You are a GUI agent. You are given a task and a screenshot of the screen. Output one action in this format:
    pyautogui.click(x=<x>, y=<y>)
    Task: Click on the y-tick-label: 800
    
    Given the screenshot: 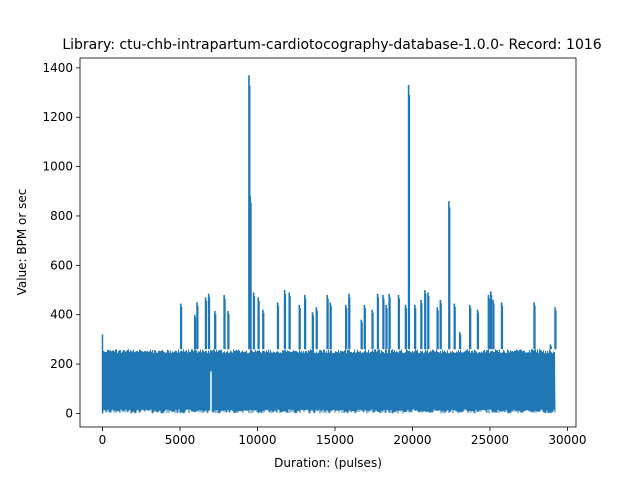 What is the action you would take?
    pyautogui.click(x=61, y=216)
    